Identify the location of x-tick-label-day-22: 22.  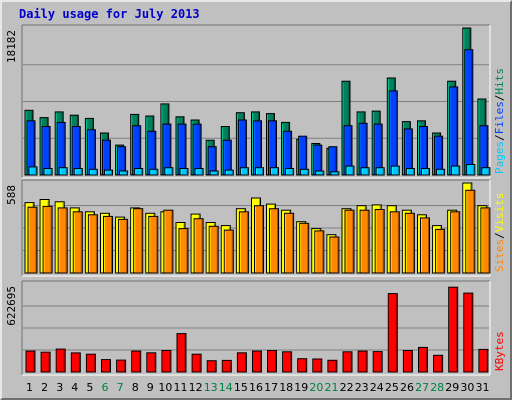
(347, 387).